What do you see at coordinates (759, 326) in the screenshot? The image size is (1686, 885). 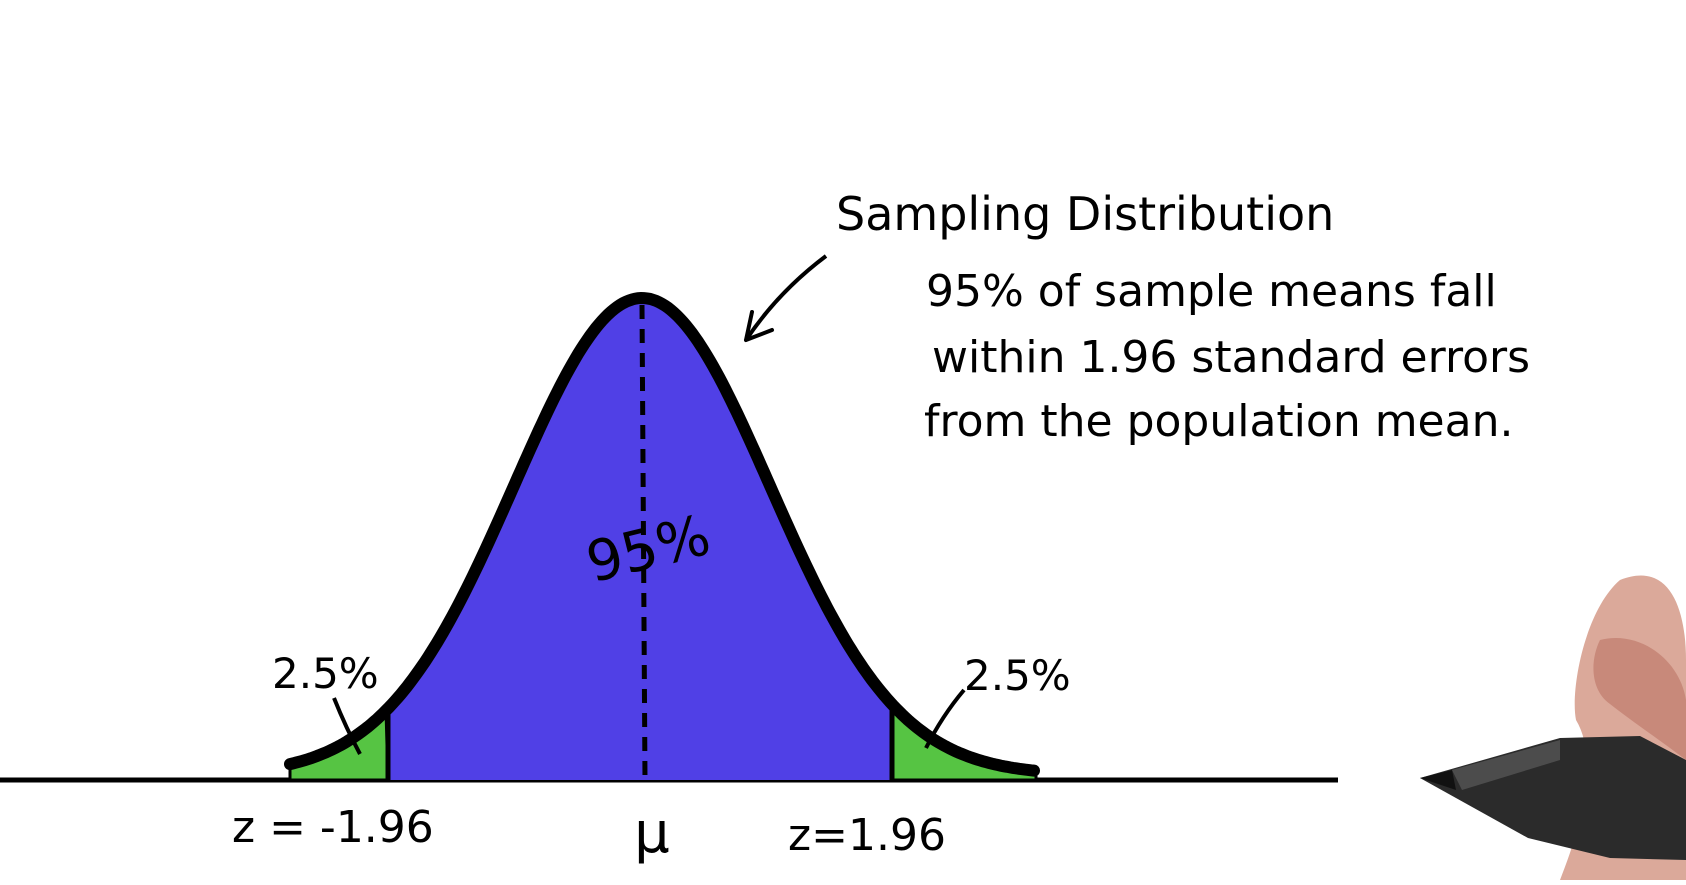 I see `title-arrowhead` at bounding box center [759, 326].